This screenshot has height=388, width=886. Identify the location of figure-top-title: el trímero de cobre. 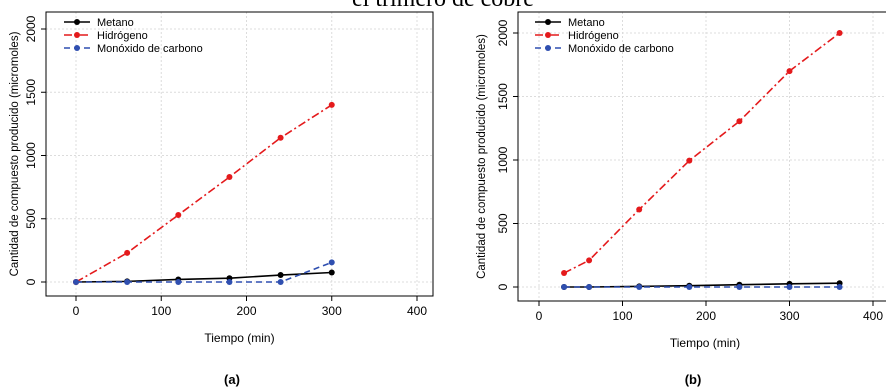
(443, 6).